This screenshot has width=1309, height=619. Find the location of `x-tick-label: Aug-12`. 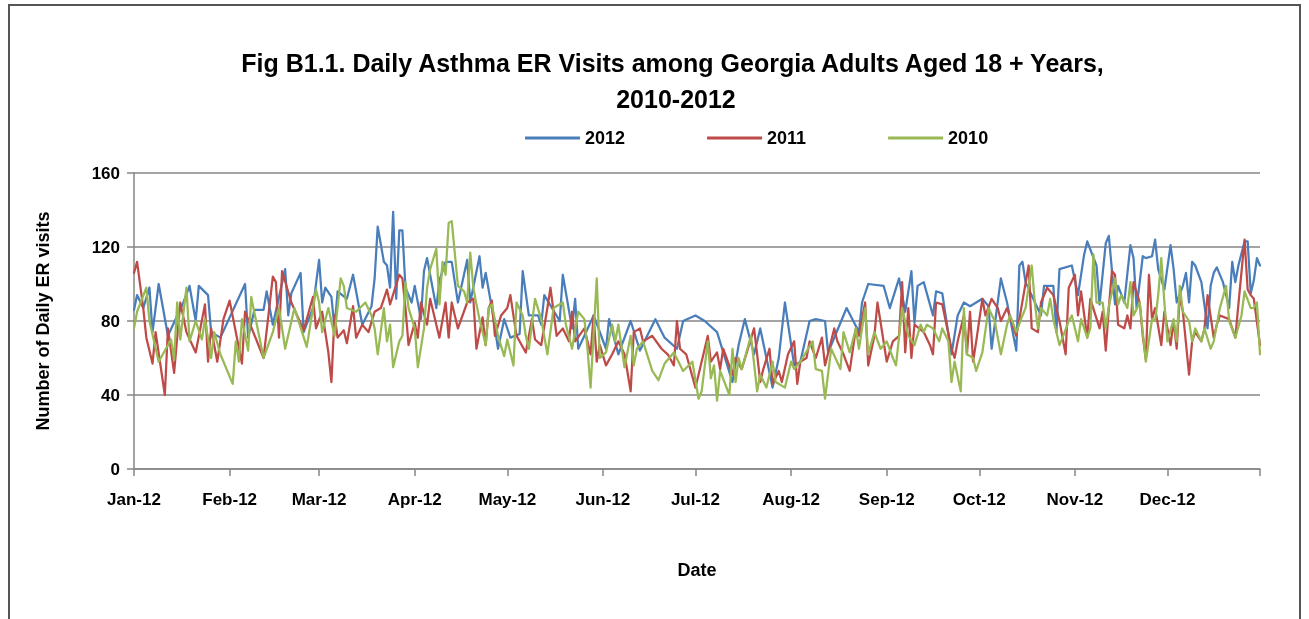

x-tick-label: Aug-12 is located at coordinates (791, 499).